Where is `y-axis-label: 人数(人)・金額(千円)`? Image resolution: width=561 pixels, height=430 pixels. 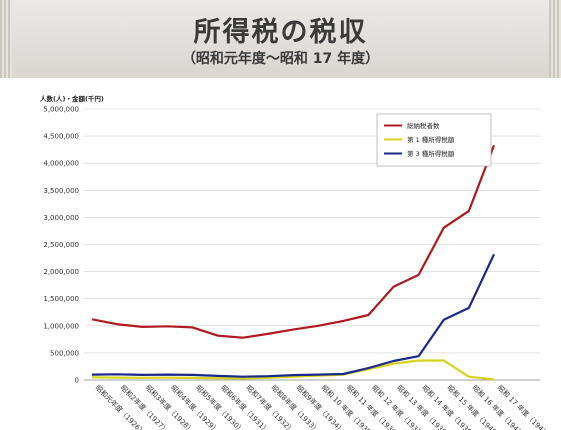 y-axis-label: 人数(人)・金額(千円) is located at coordinates (72, 98).